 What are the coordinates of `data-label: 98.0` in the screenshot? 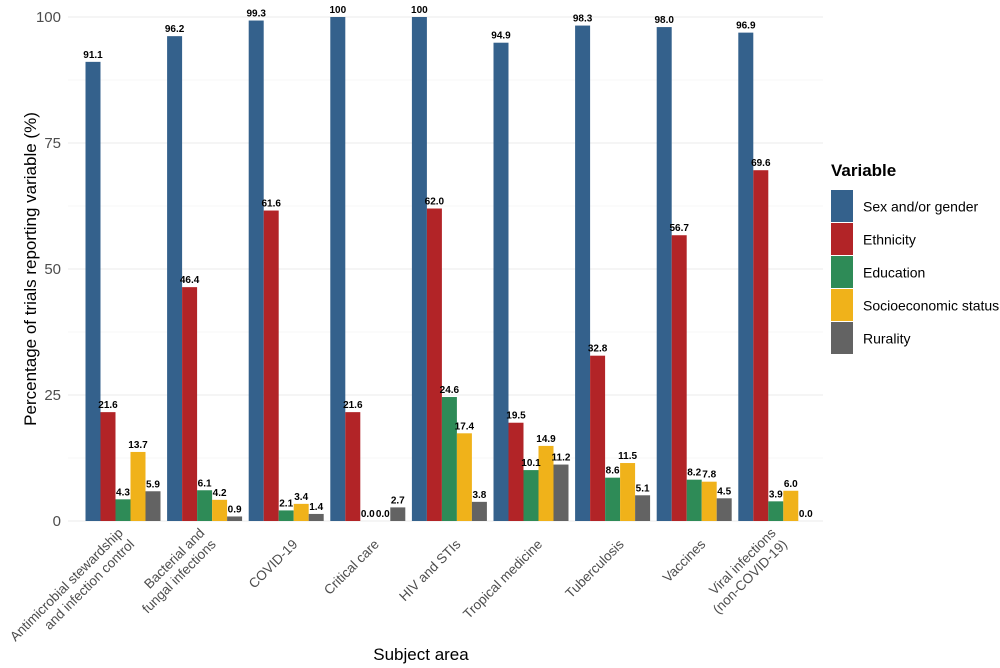 It's located at (664, 20).